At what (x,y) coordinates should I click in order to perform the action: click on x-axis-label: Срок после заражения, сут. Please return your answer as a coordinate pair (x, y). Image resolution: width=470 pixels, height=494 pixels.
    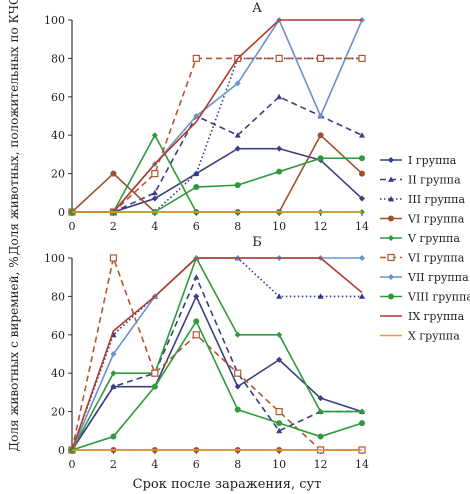
    Looking at the image, I should click on (227, 484).